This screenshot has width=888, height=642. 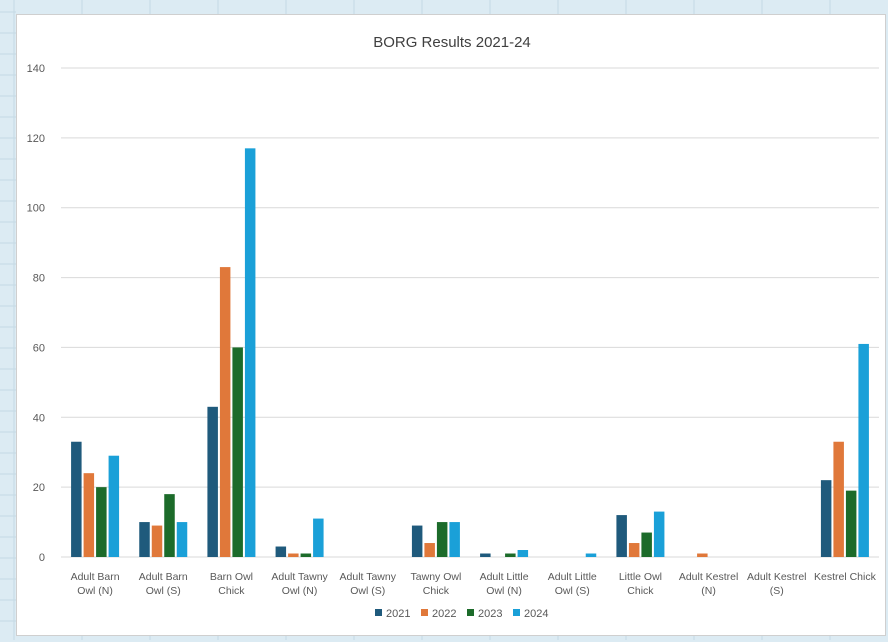 I want to click on x-category-label: Adult Barn Owl (S), so click(x=163, y=584).